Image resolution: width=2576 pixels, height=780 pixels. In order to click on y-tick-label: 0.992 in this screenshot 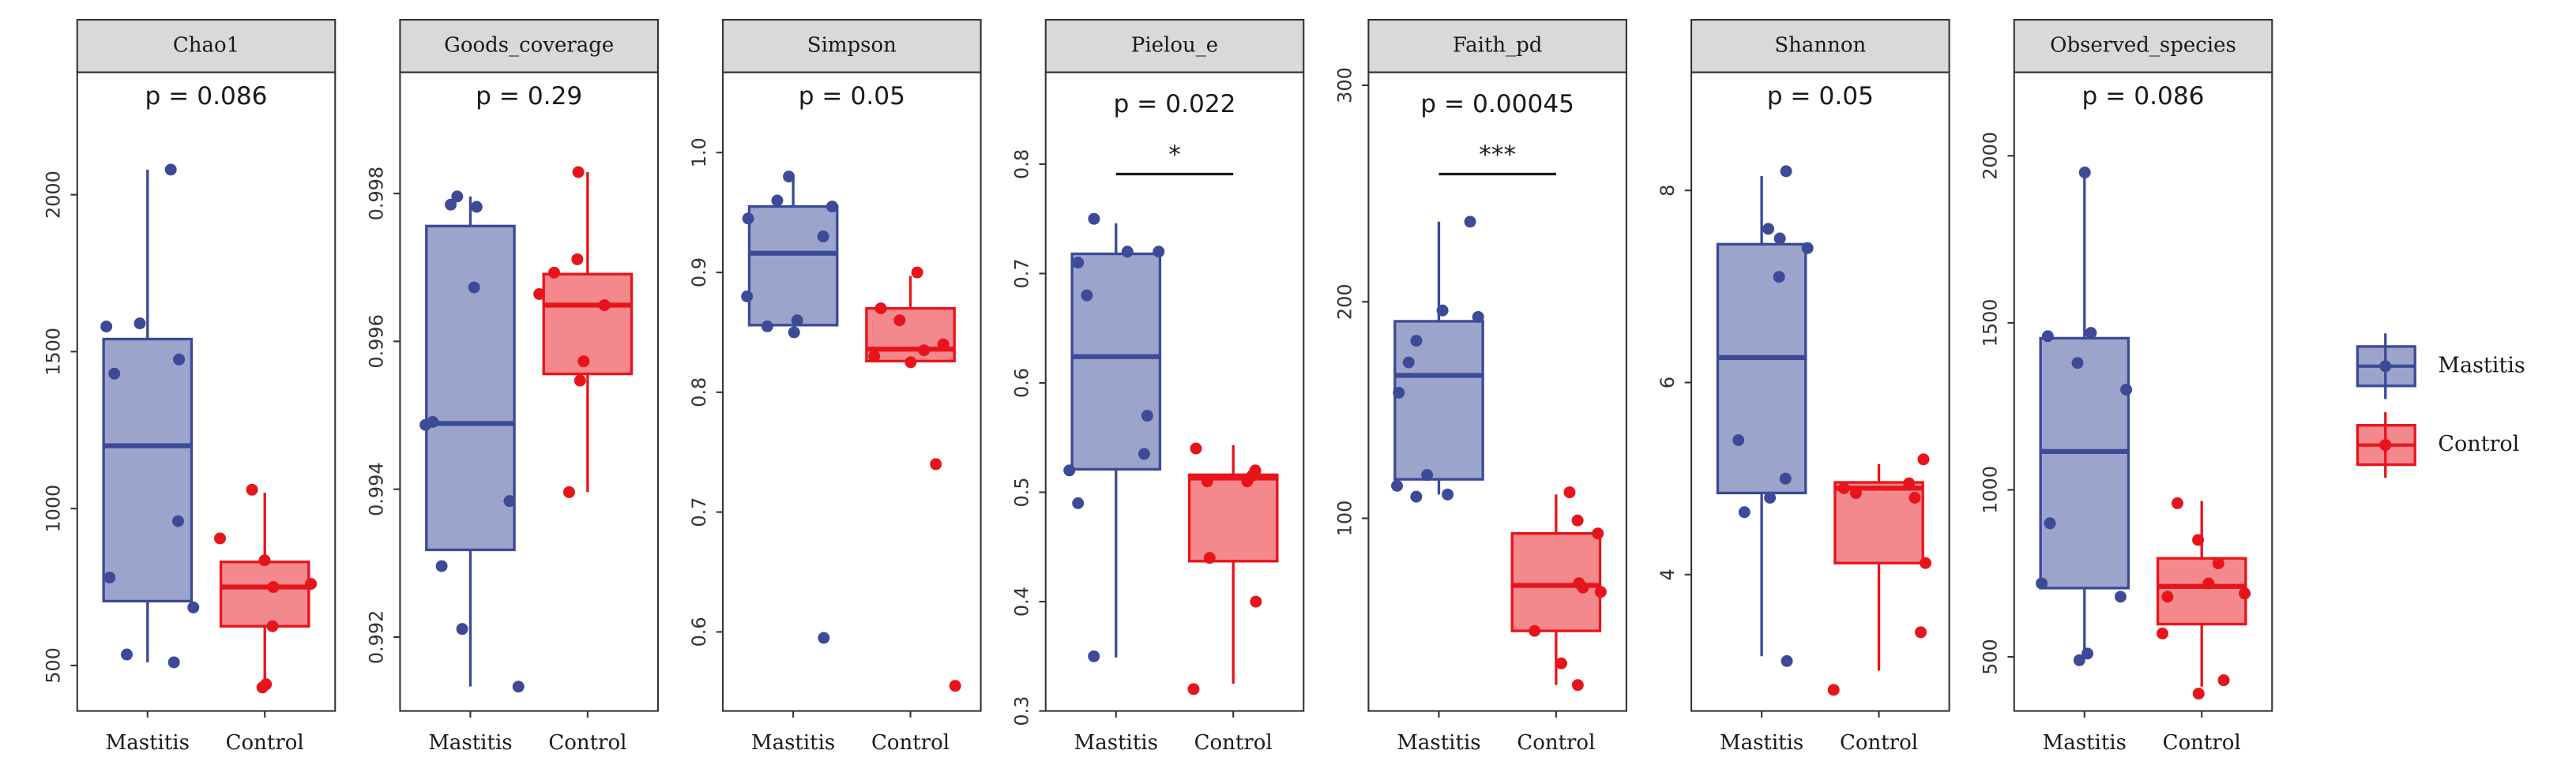, I will do `click(376, 637)`.